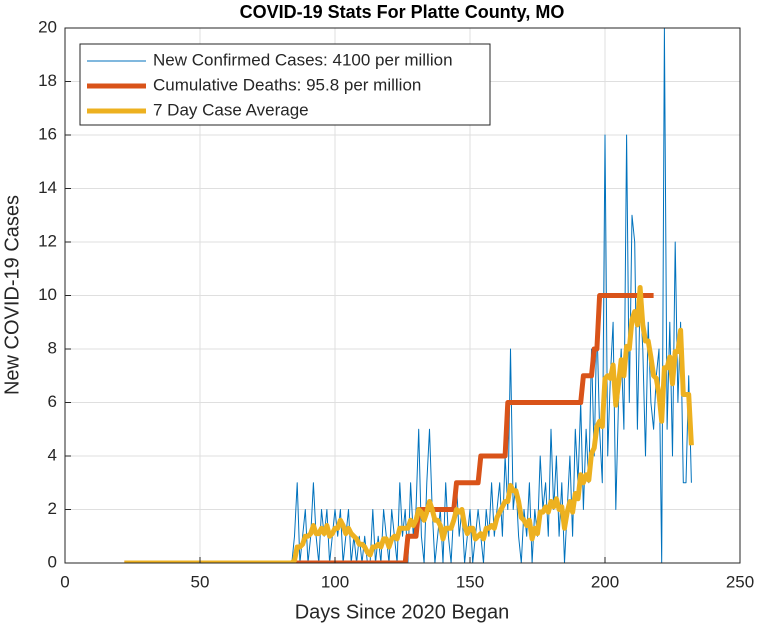 This screenshot has width=761, height=630. I want to click on y-axis-label: New COVID-19 Cases, so click(12, 295).